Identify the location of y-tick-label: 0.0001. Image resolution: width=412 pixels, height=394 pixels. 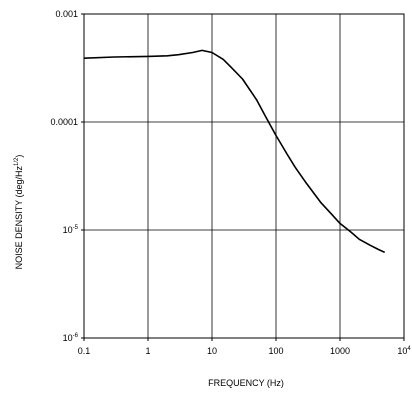
(64, 122).